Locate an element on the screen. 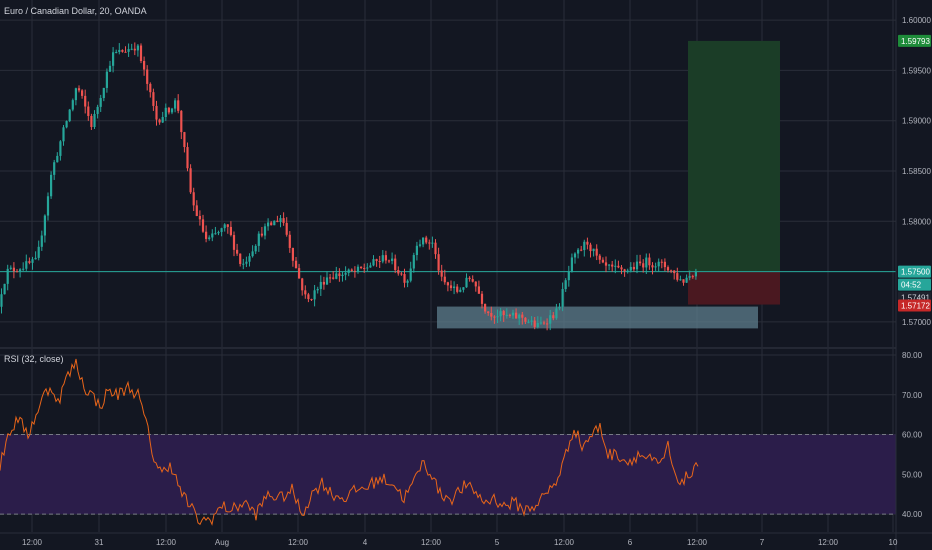  target-zone is located at coordinates (734, 156).